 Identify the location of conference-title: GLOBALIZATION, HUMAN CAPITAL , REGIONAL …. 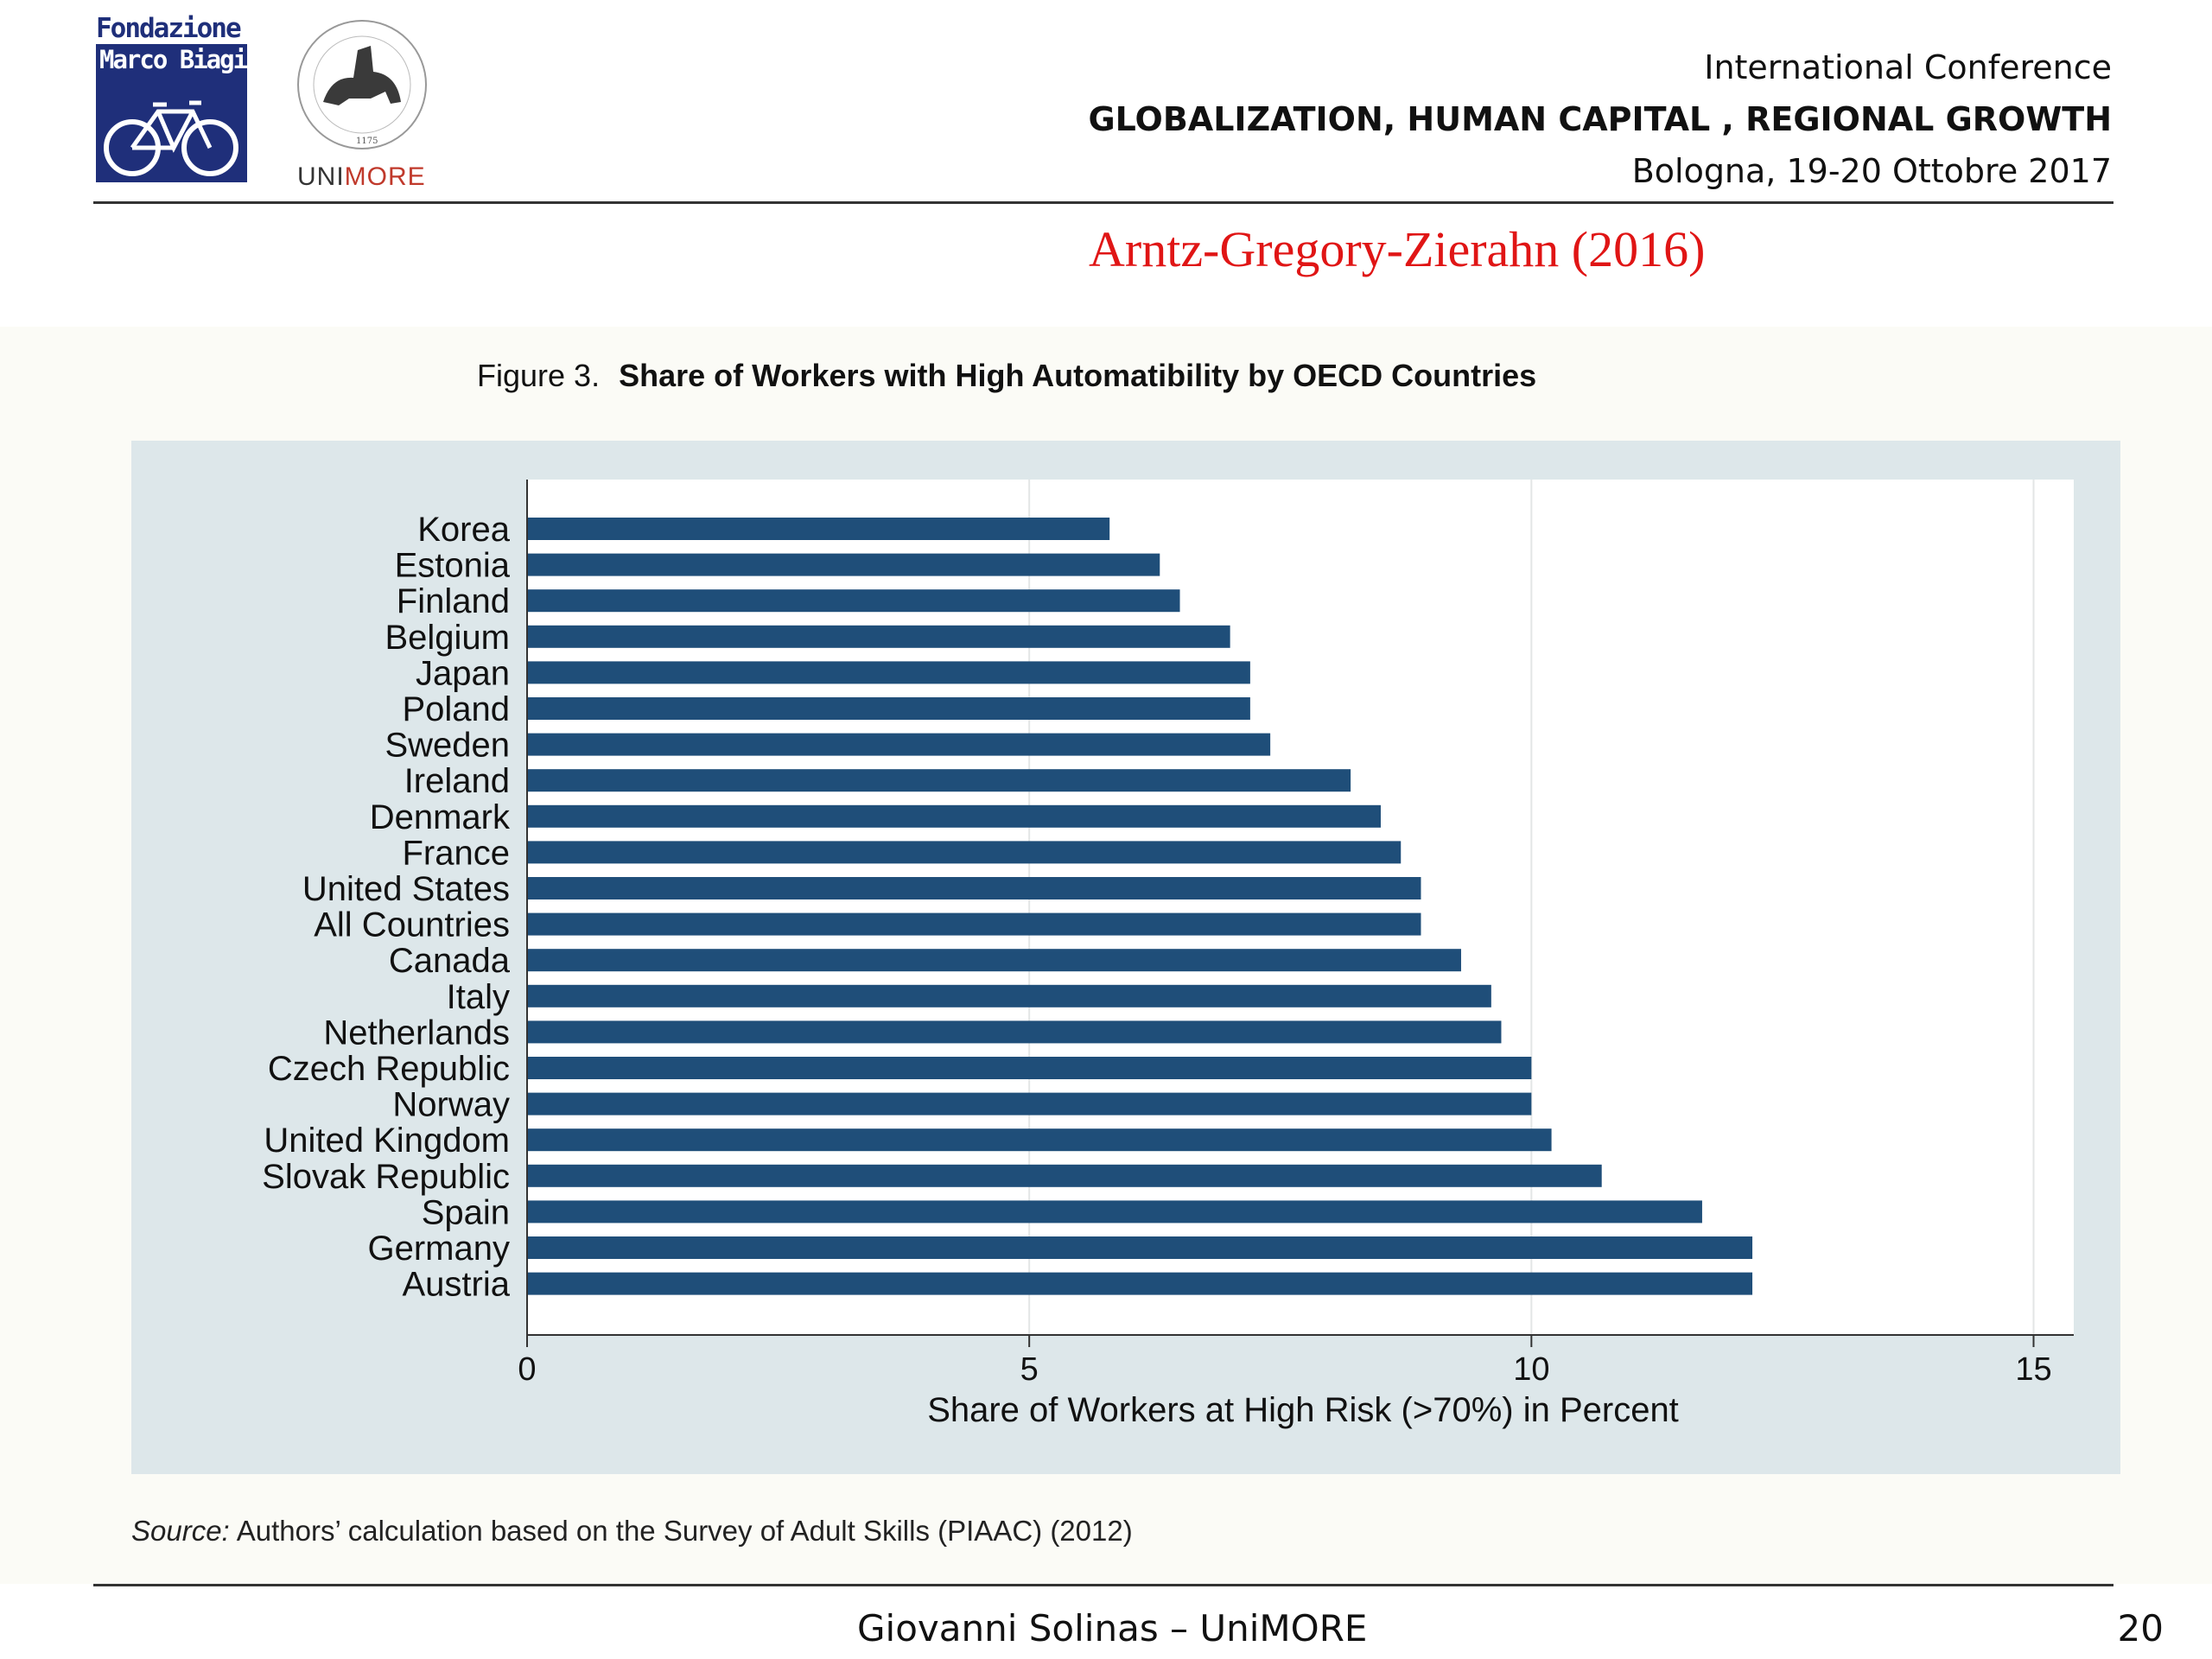
(1600, 119).